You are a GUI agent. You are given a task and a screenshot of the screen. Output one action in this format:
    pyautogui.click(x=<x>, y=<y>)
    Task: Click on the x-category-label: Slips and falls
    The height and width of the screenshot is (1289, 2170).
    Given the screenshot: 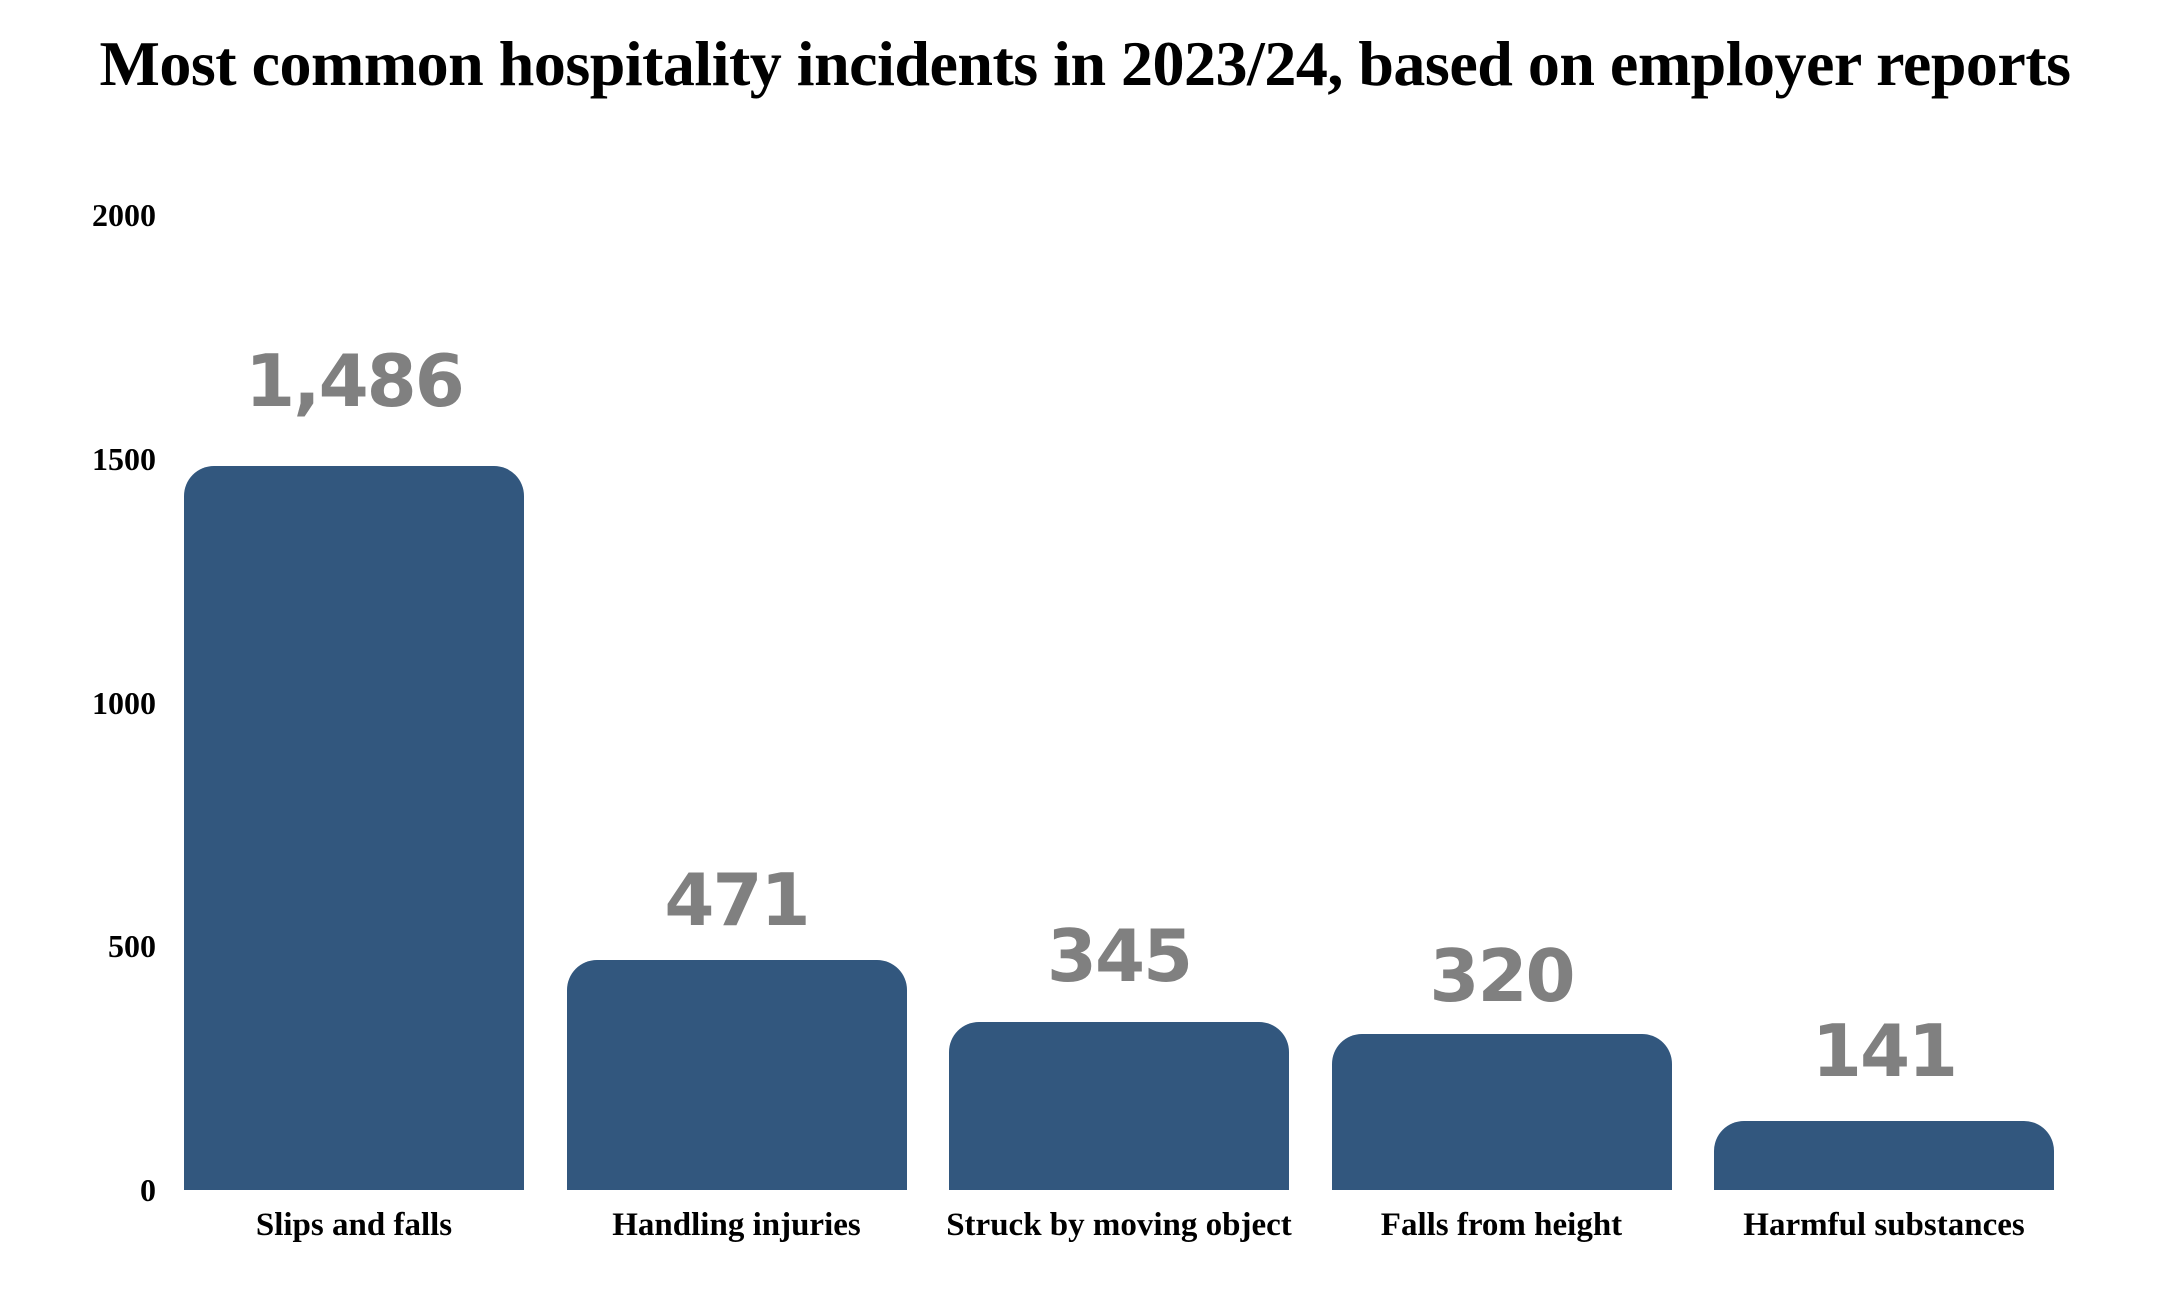 What is the action you would take?
    pyautogui.click(x=354, y=1225)
    